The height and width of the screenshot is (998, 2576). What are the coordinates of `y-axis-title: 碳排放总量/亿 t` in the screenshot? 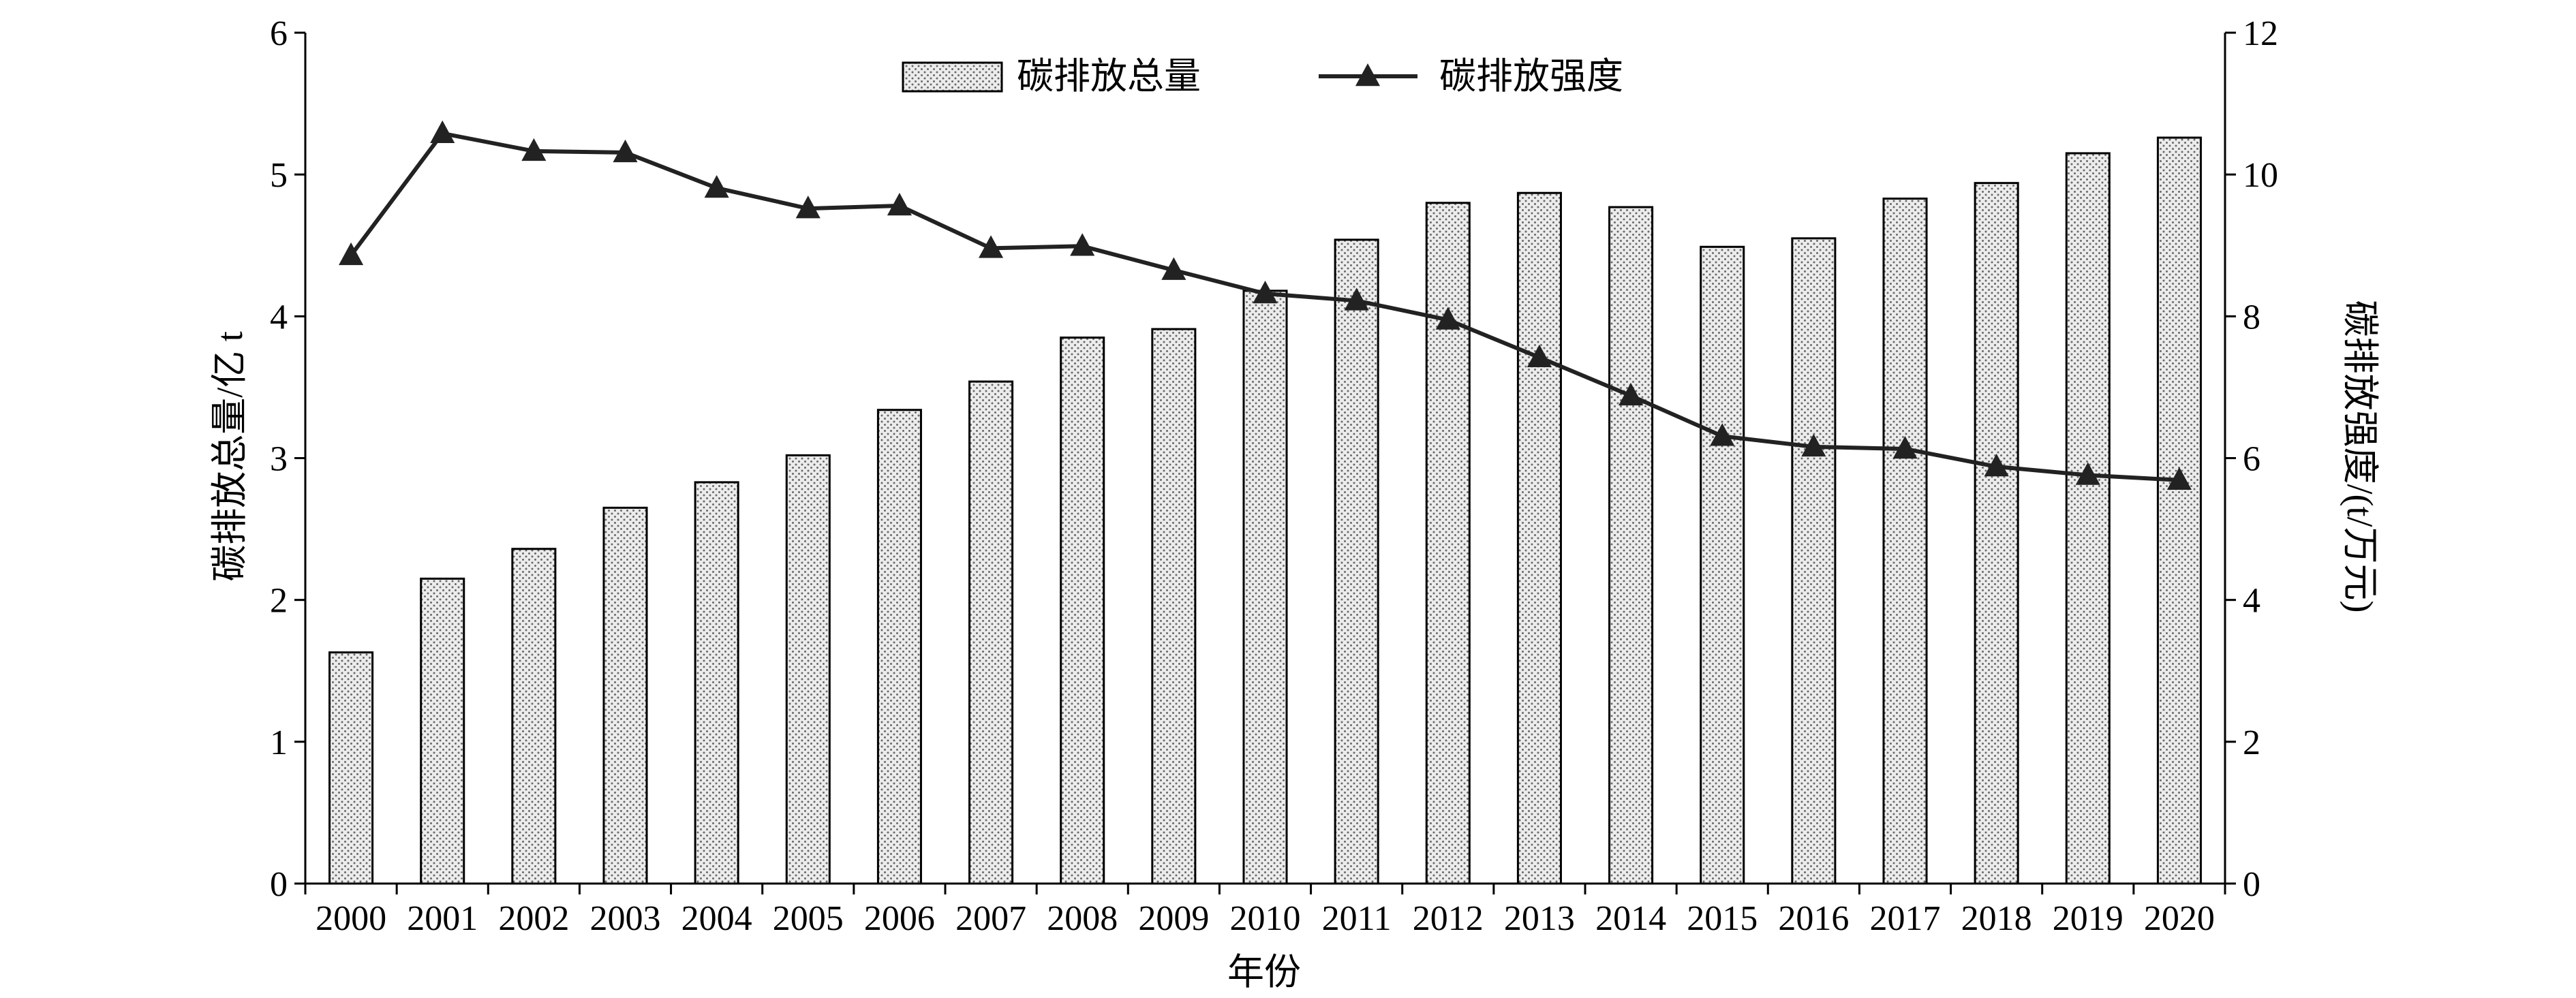 It's located at (230, 456).